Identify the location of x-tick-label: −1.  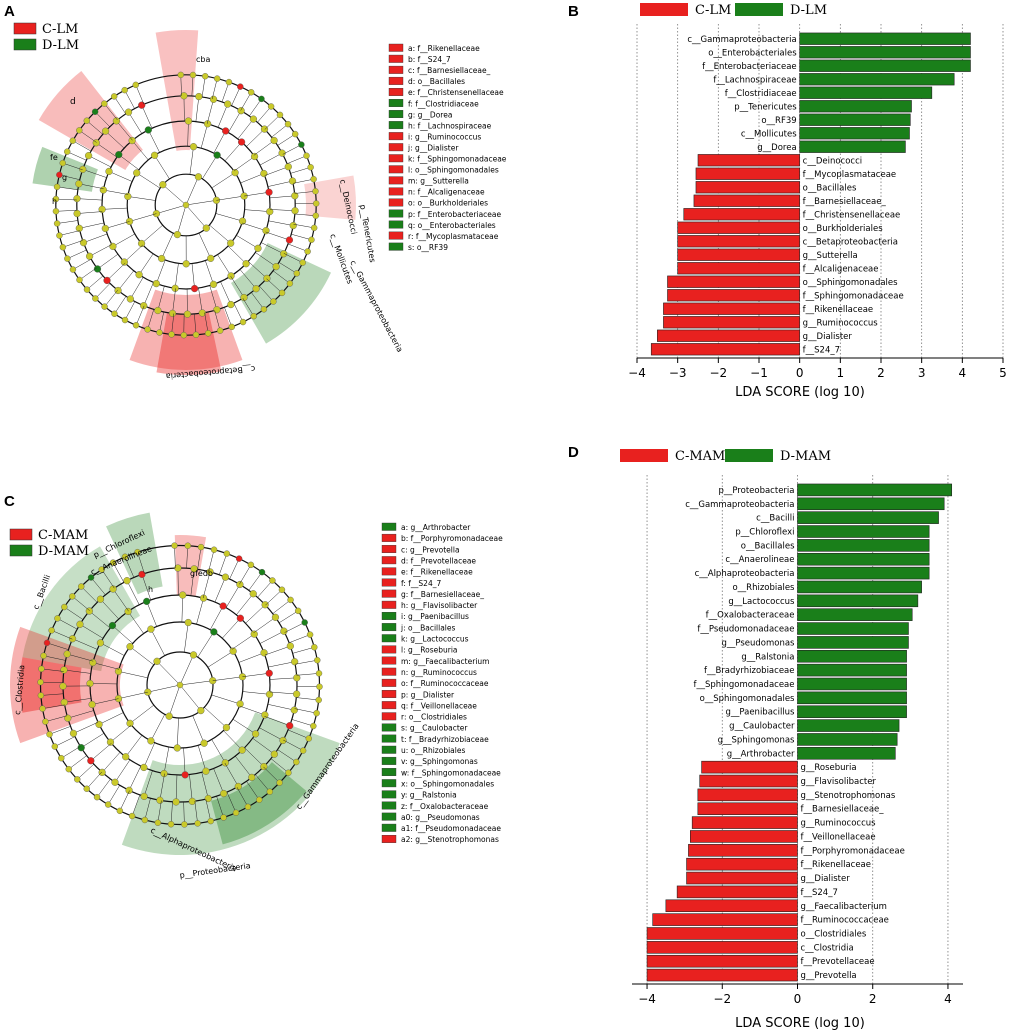
(759, 373).